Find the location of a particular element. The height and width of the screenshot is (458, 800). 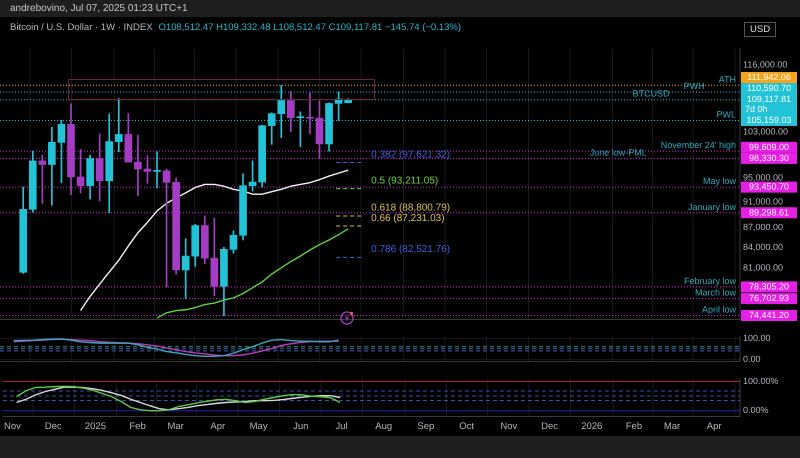

annotation: June low-PML is located at coordinates (618, 152).